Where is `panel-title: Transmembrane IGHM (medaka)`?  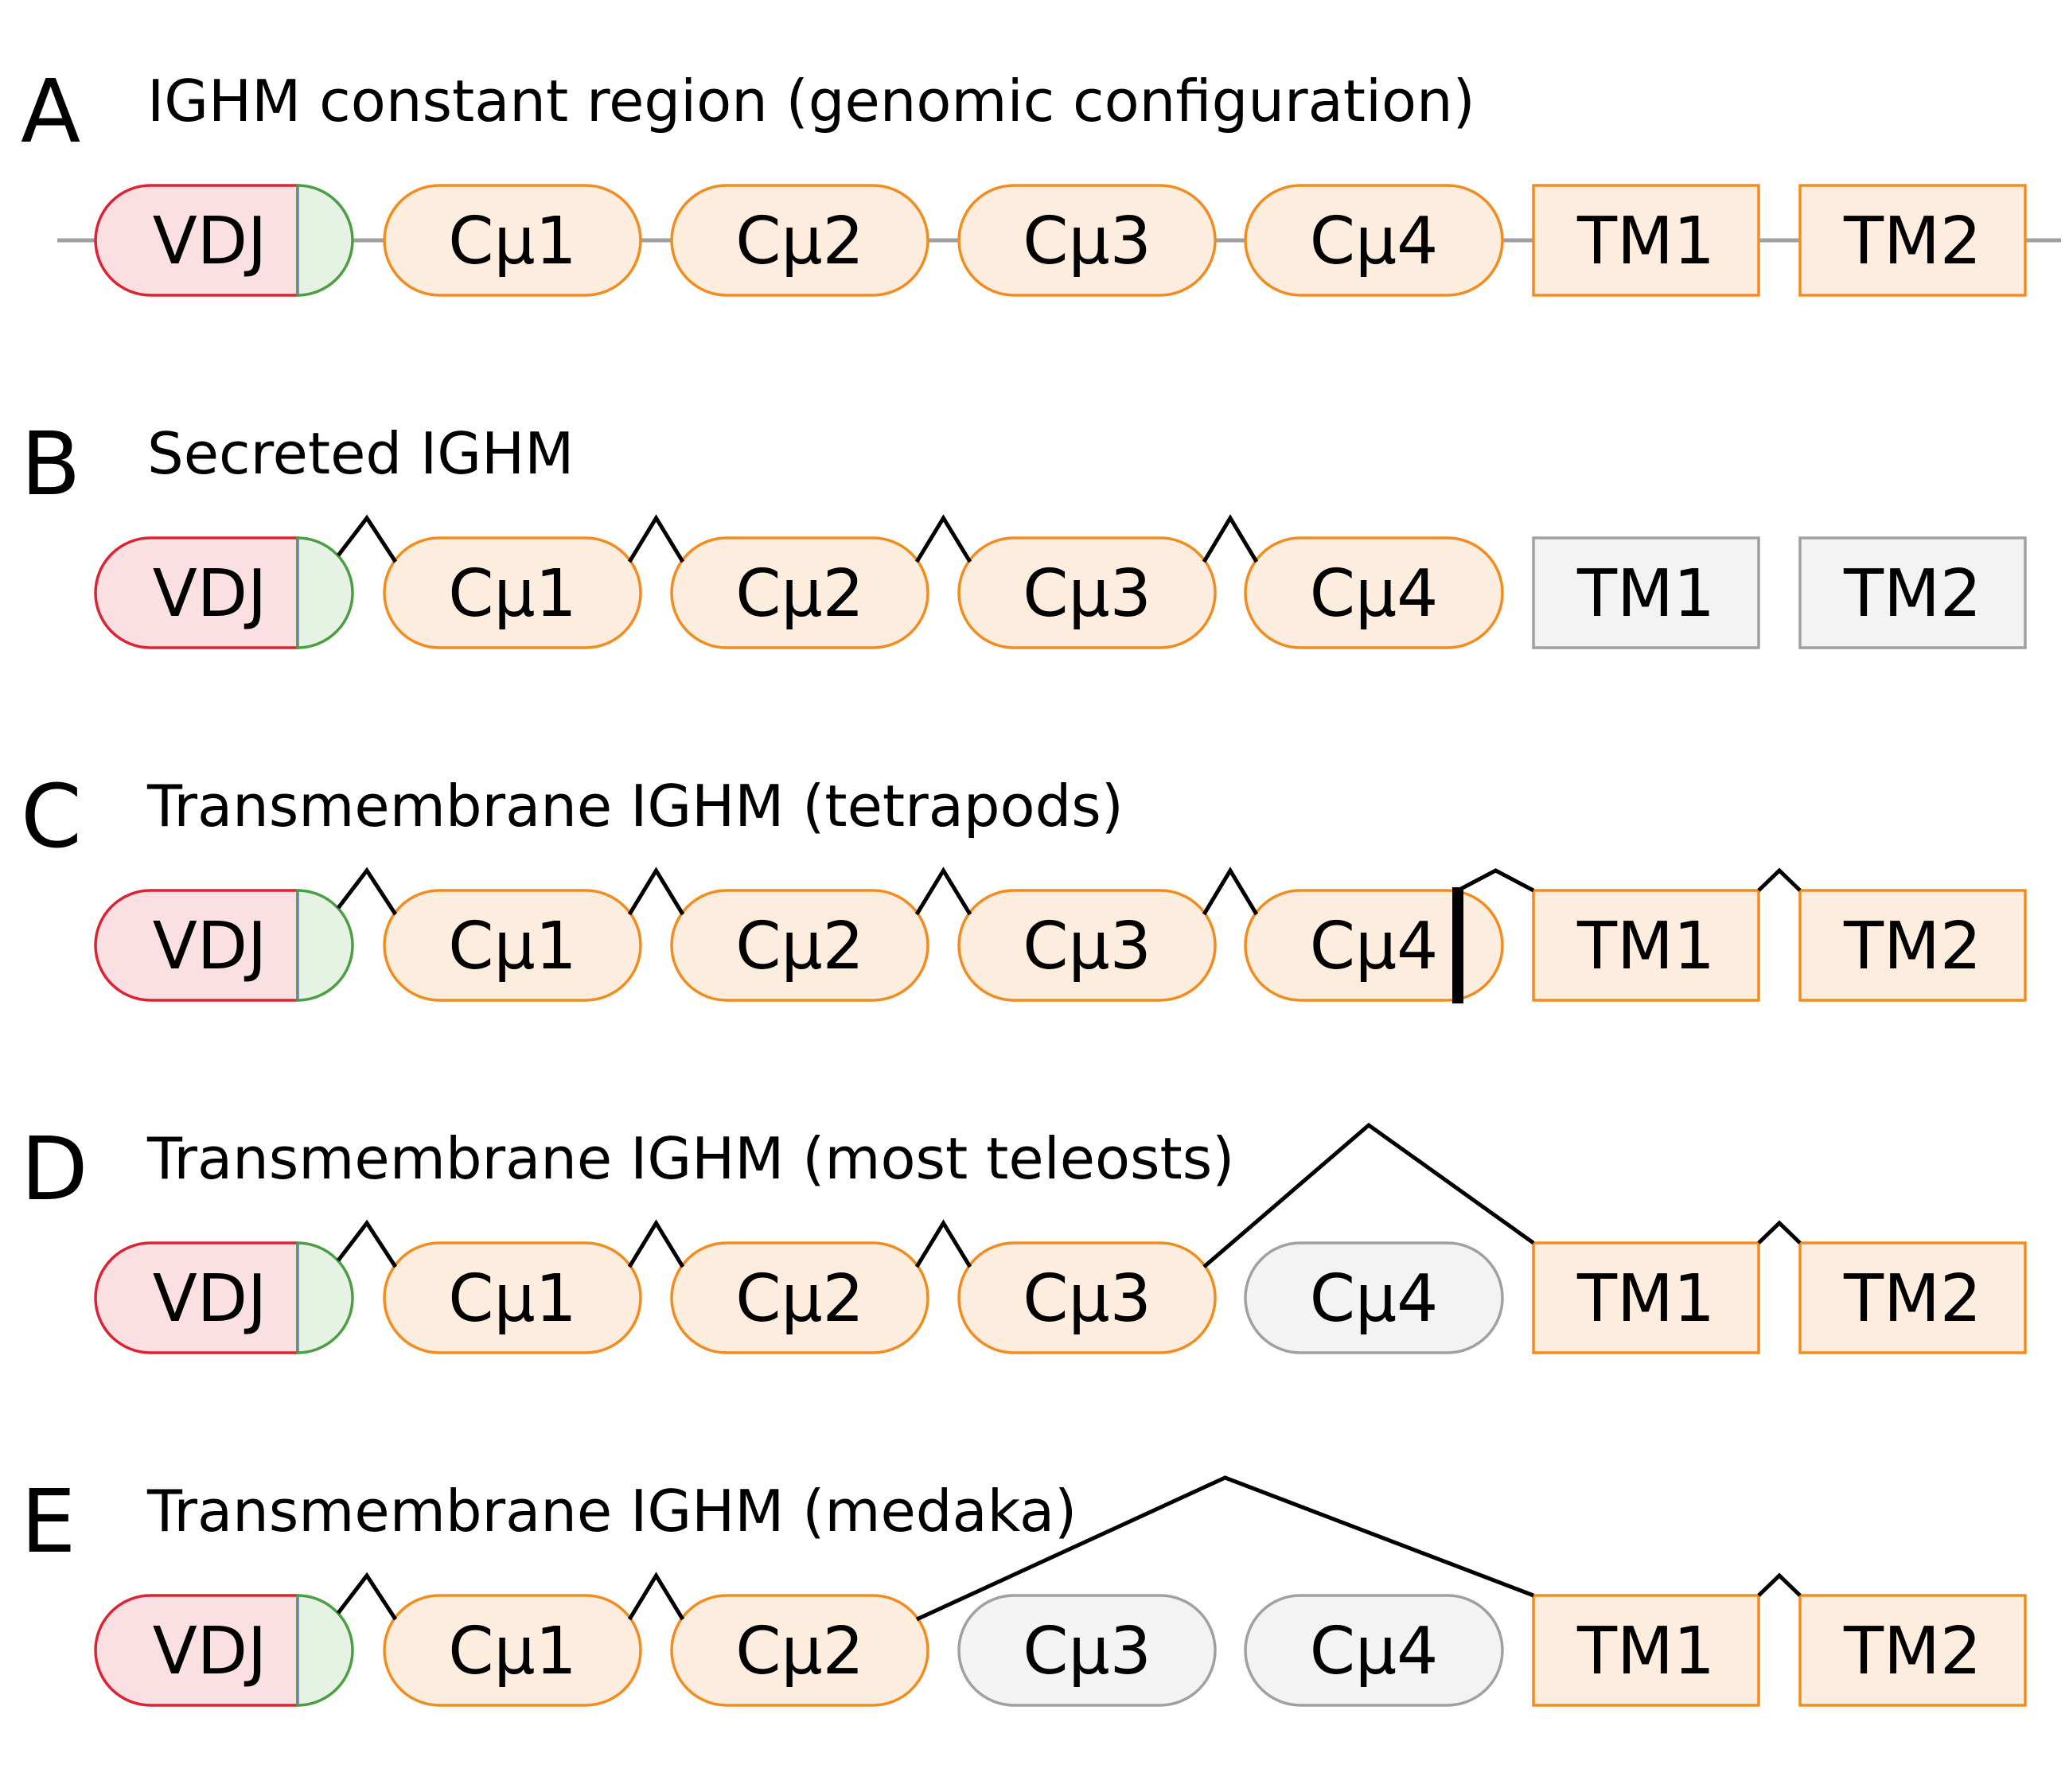 panel-title: Transmembrane IGHM (medaka) is located at coordinates (611, 1511).